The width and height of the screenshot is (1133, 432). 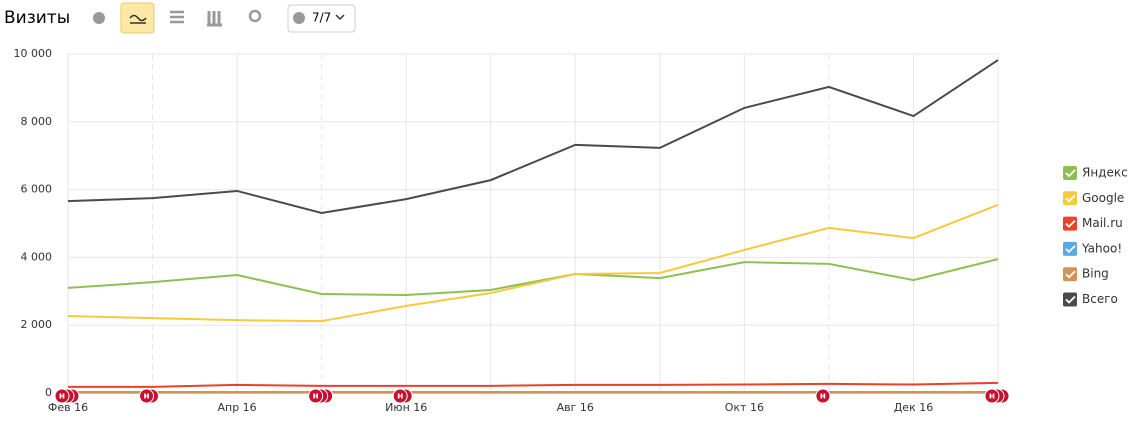 I want to click on x-tick-label: Окт 16, so click(x=744, y=407).